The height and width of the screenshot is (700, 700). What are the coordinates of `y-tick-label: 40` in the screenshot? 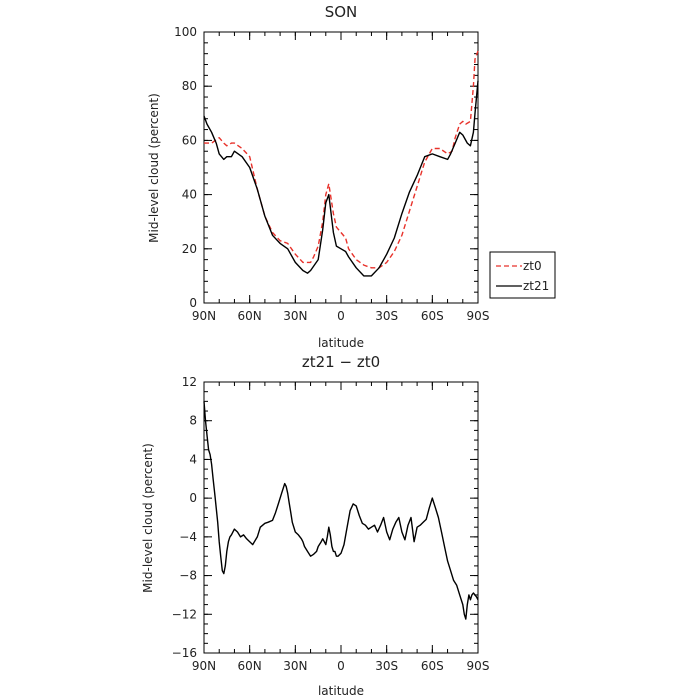 It's located at (189, 195).